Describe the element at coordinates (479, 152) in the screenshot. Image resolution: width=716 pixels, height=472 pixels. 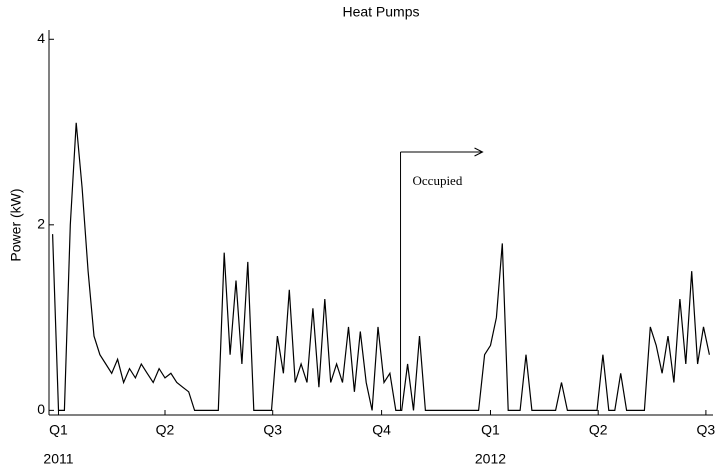
I see `arrow-head` at that location.